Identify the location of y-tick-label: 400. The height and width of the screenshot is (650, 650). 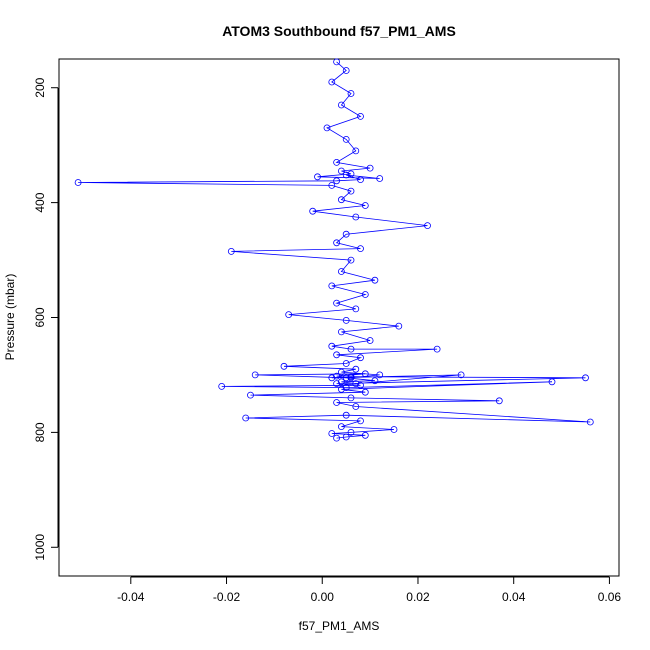
(40, 202).